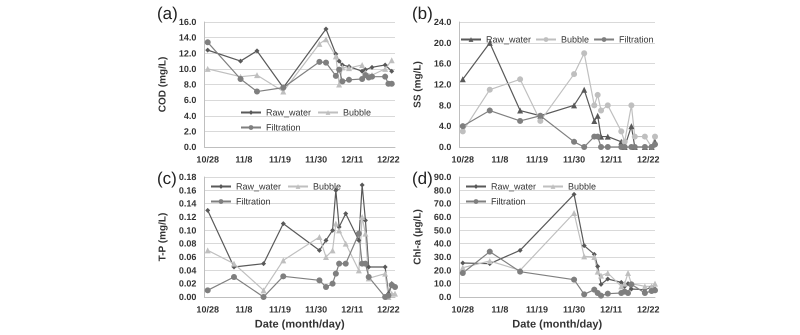 The width and height of the screenshot is (800, 335). What do you see at coordinates (187, 257) in the screenshot?
I see `y-tick-label: 0.06` at bounding box center [187, 257].